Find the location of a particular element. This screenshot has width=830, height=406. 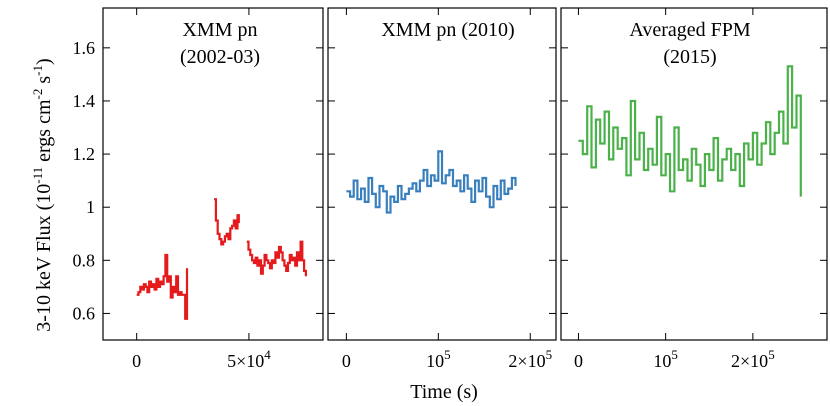

x-tick-label-exponent: 4 is located at coordinates (267, 354).